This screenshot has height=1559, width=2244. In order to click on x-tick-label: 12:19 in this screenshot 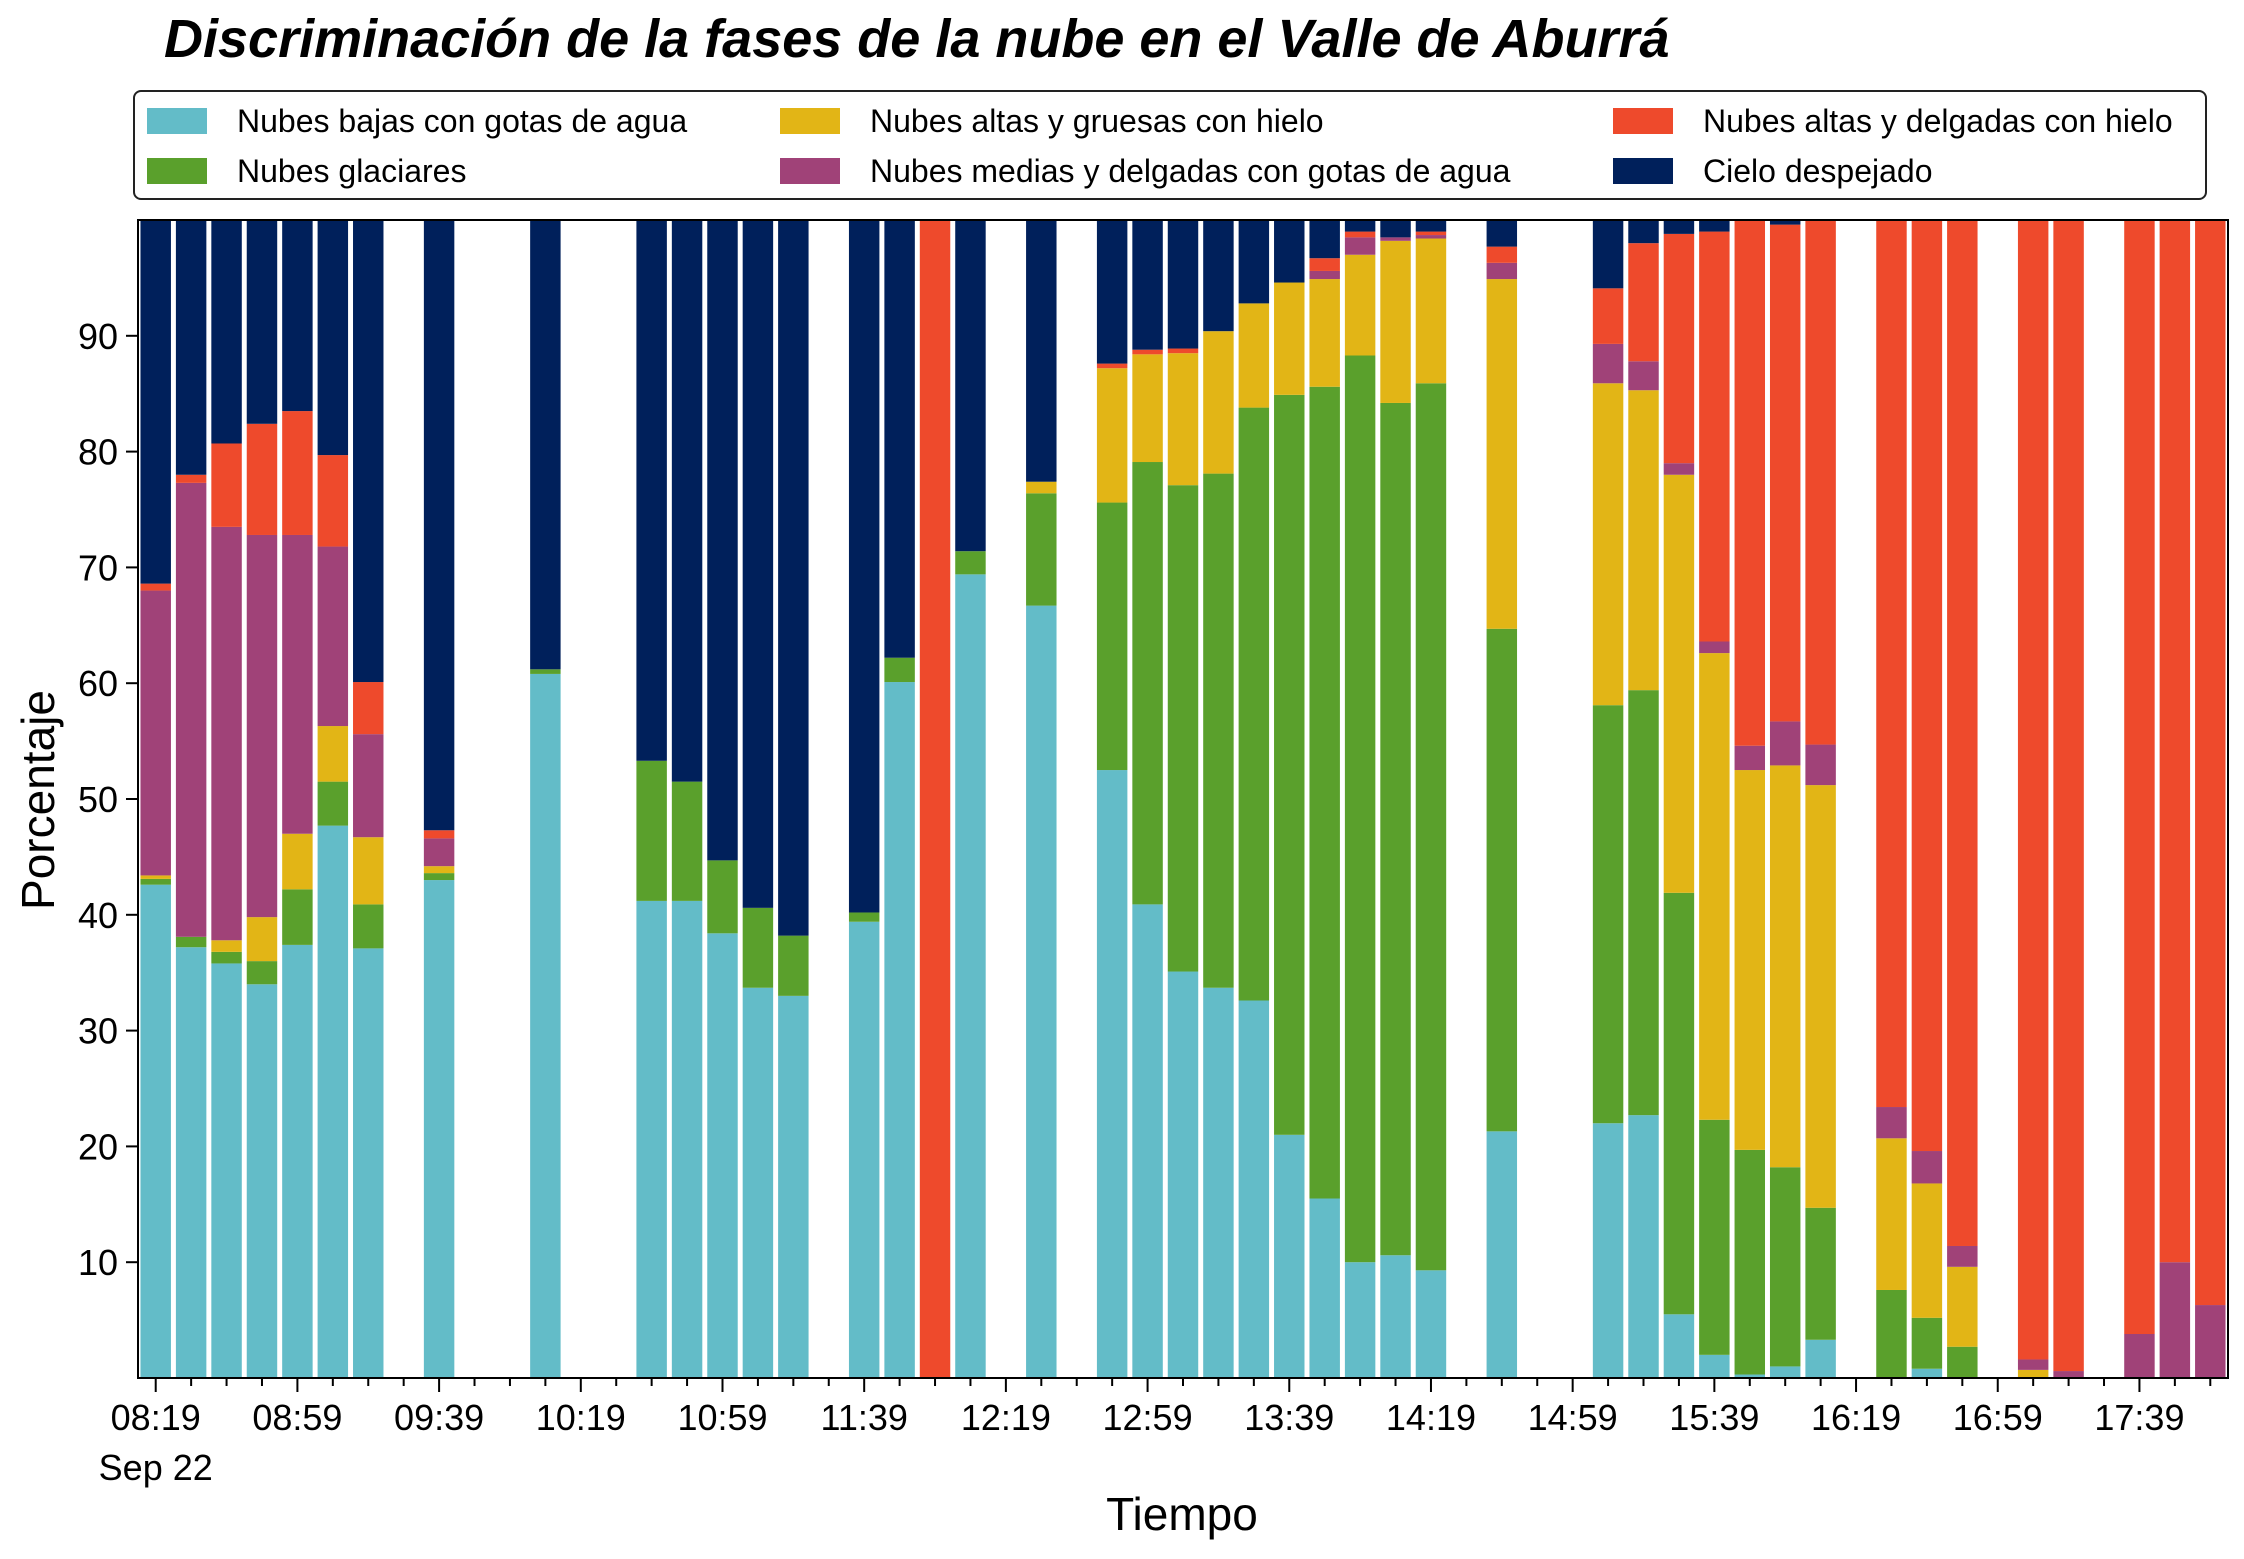, I will do `click(1006, 1417)`.